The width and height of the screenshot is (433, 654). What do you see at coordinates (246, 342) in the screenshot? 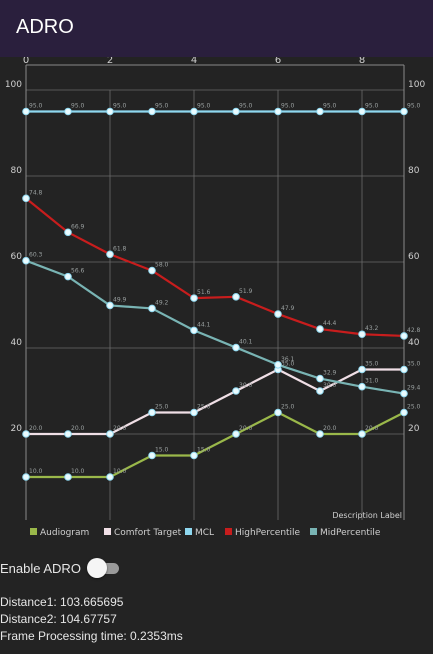
I see `data-label: 40.1` at bounding box center [246, 342].